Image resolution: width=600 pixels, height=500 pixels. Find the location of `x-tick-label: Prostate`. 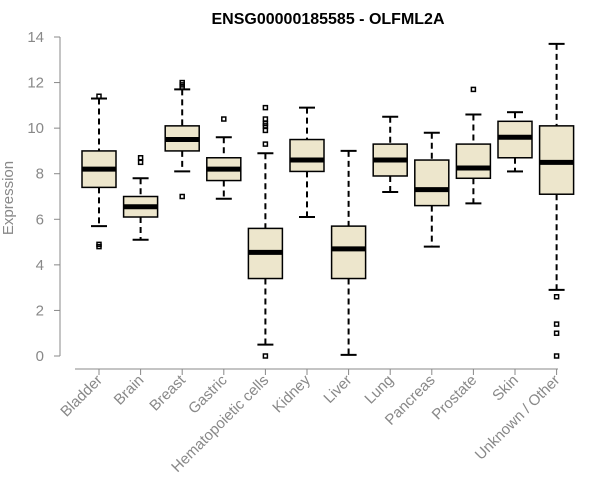

x-tick-label: Prostate is located at coordinates (455, 398).